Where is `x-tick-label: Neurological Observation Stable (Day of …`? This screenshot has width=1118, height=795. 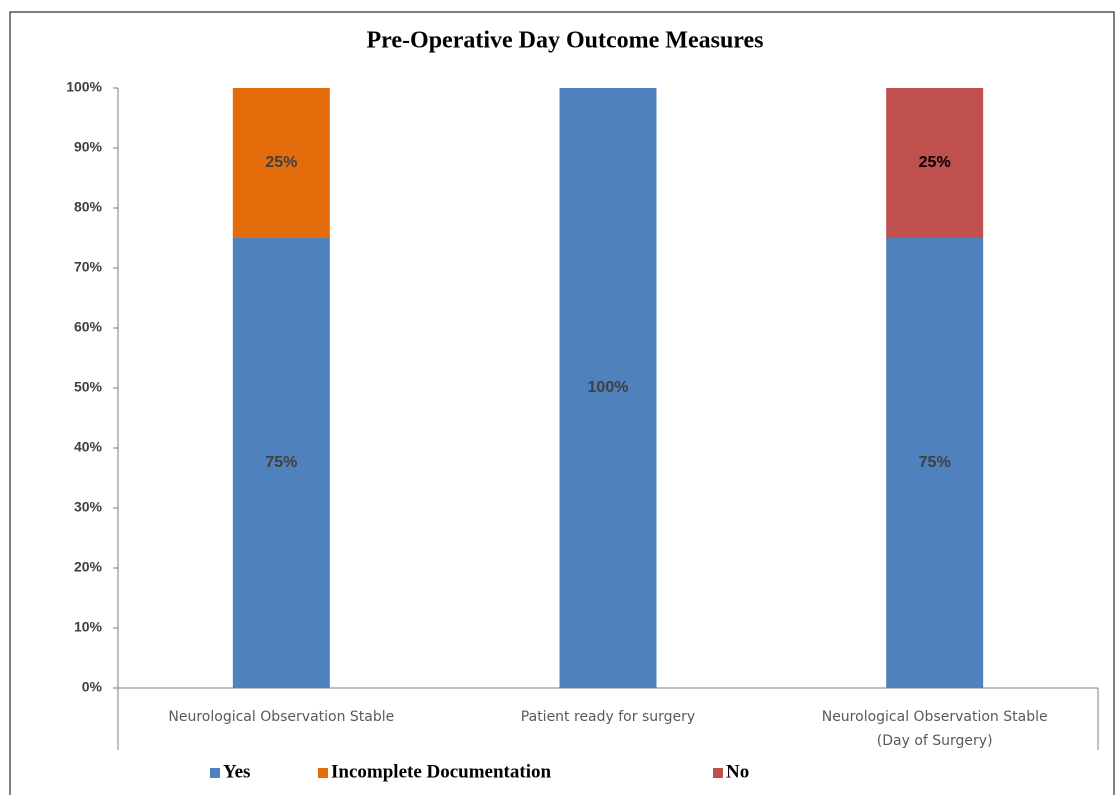
x-tick-label: Neurological Observation Stable (Day of … is located at coordinates (934, 729).